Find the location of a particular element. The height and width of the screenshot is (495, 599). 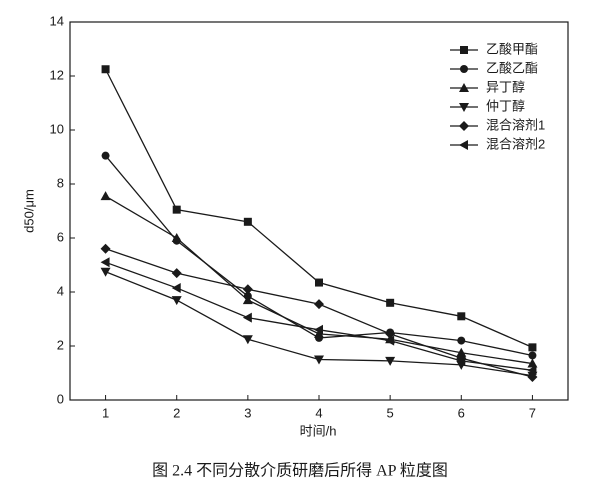

x-tick-label: 7 is located at coordinates (532, 412).